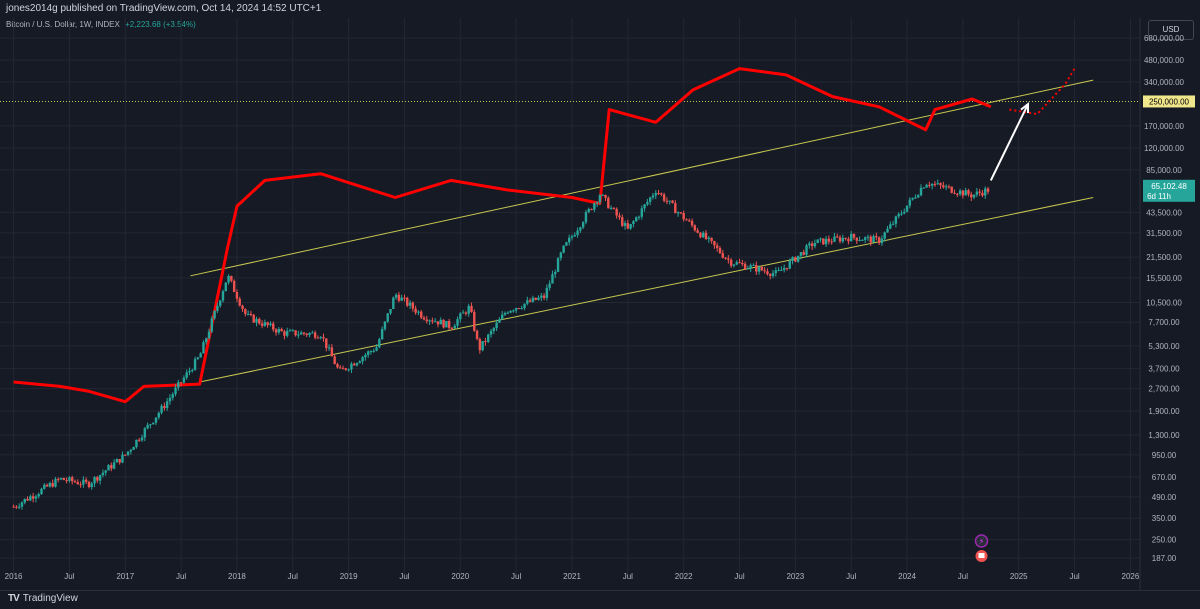 This screenshot has height=609, width=1200. Describe the element at coordinates (43, 598) in the screenshot. I see `tradingview-brand: TV TradingView` at that location.